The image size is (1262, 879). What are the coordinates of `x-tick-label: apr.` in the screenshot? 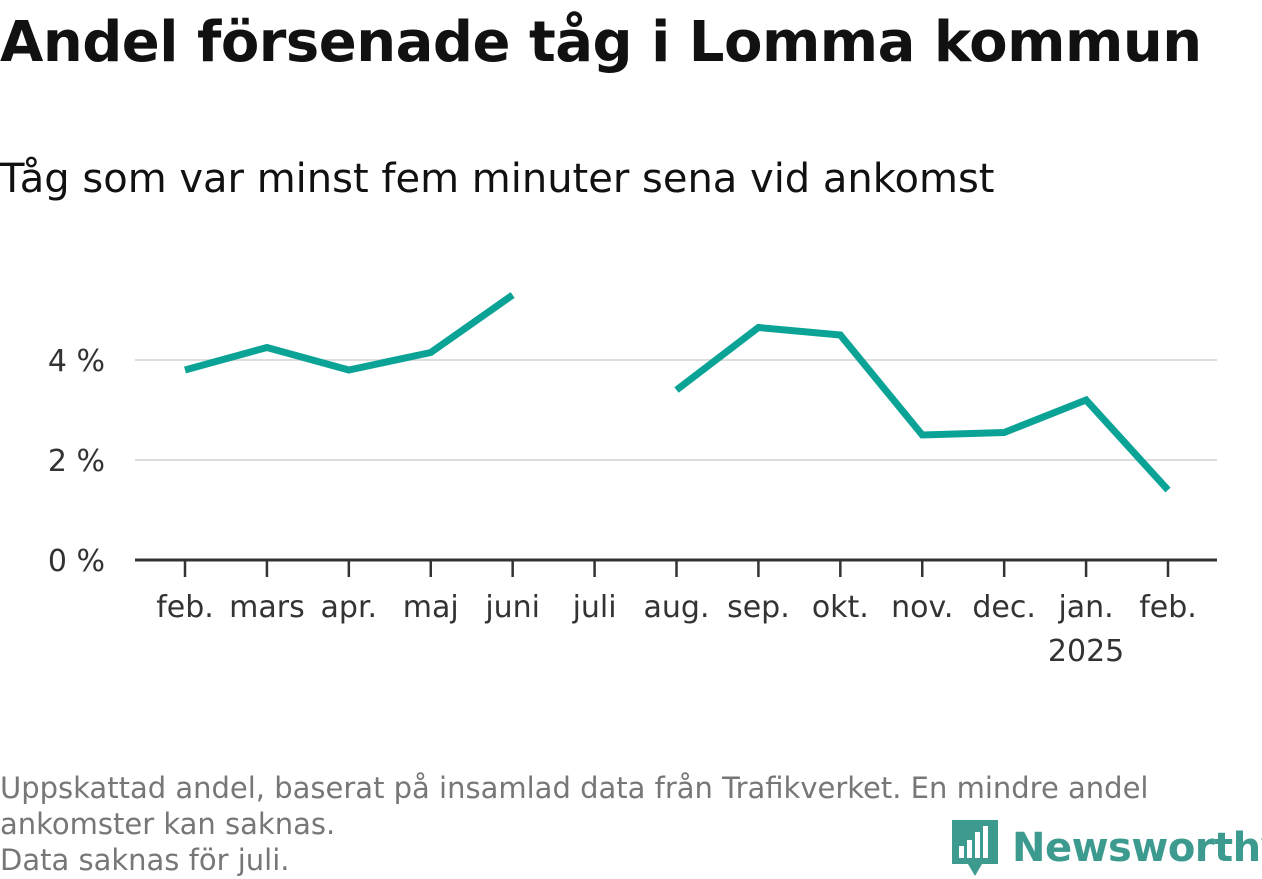 It's located at (349, 607).